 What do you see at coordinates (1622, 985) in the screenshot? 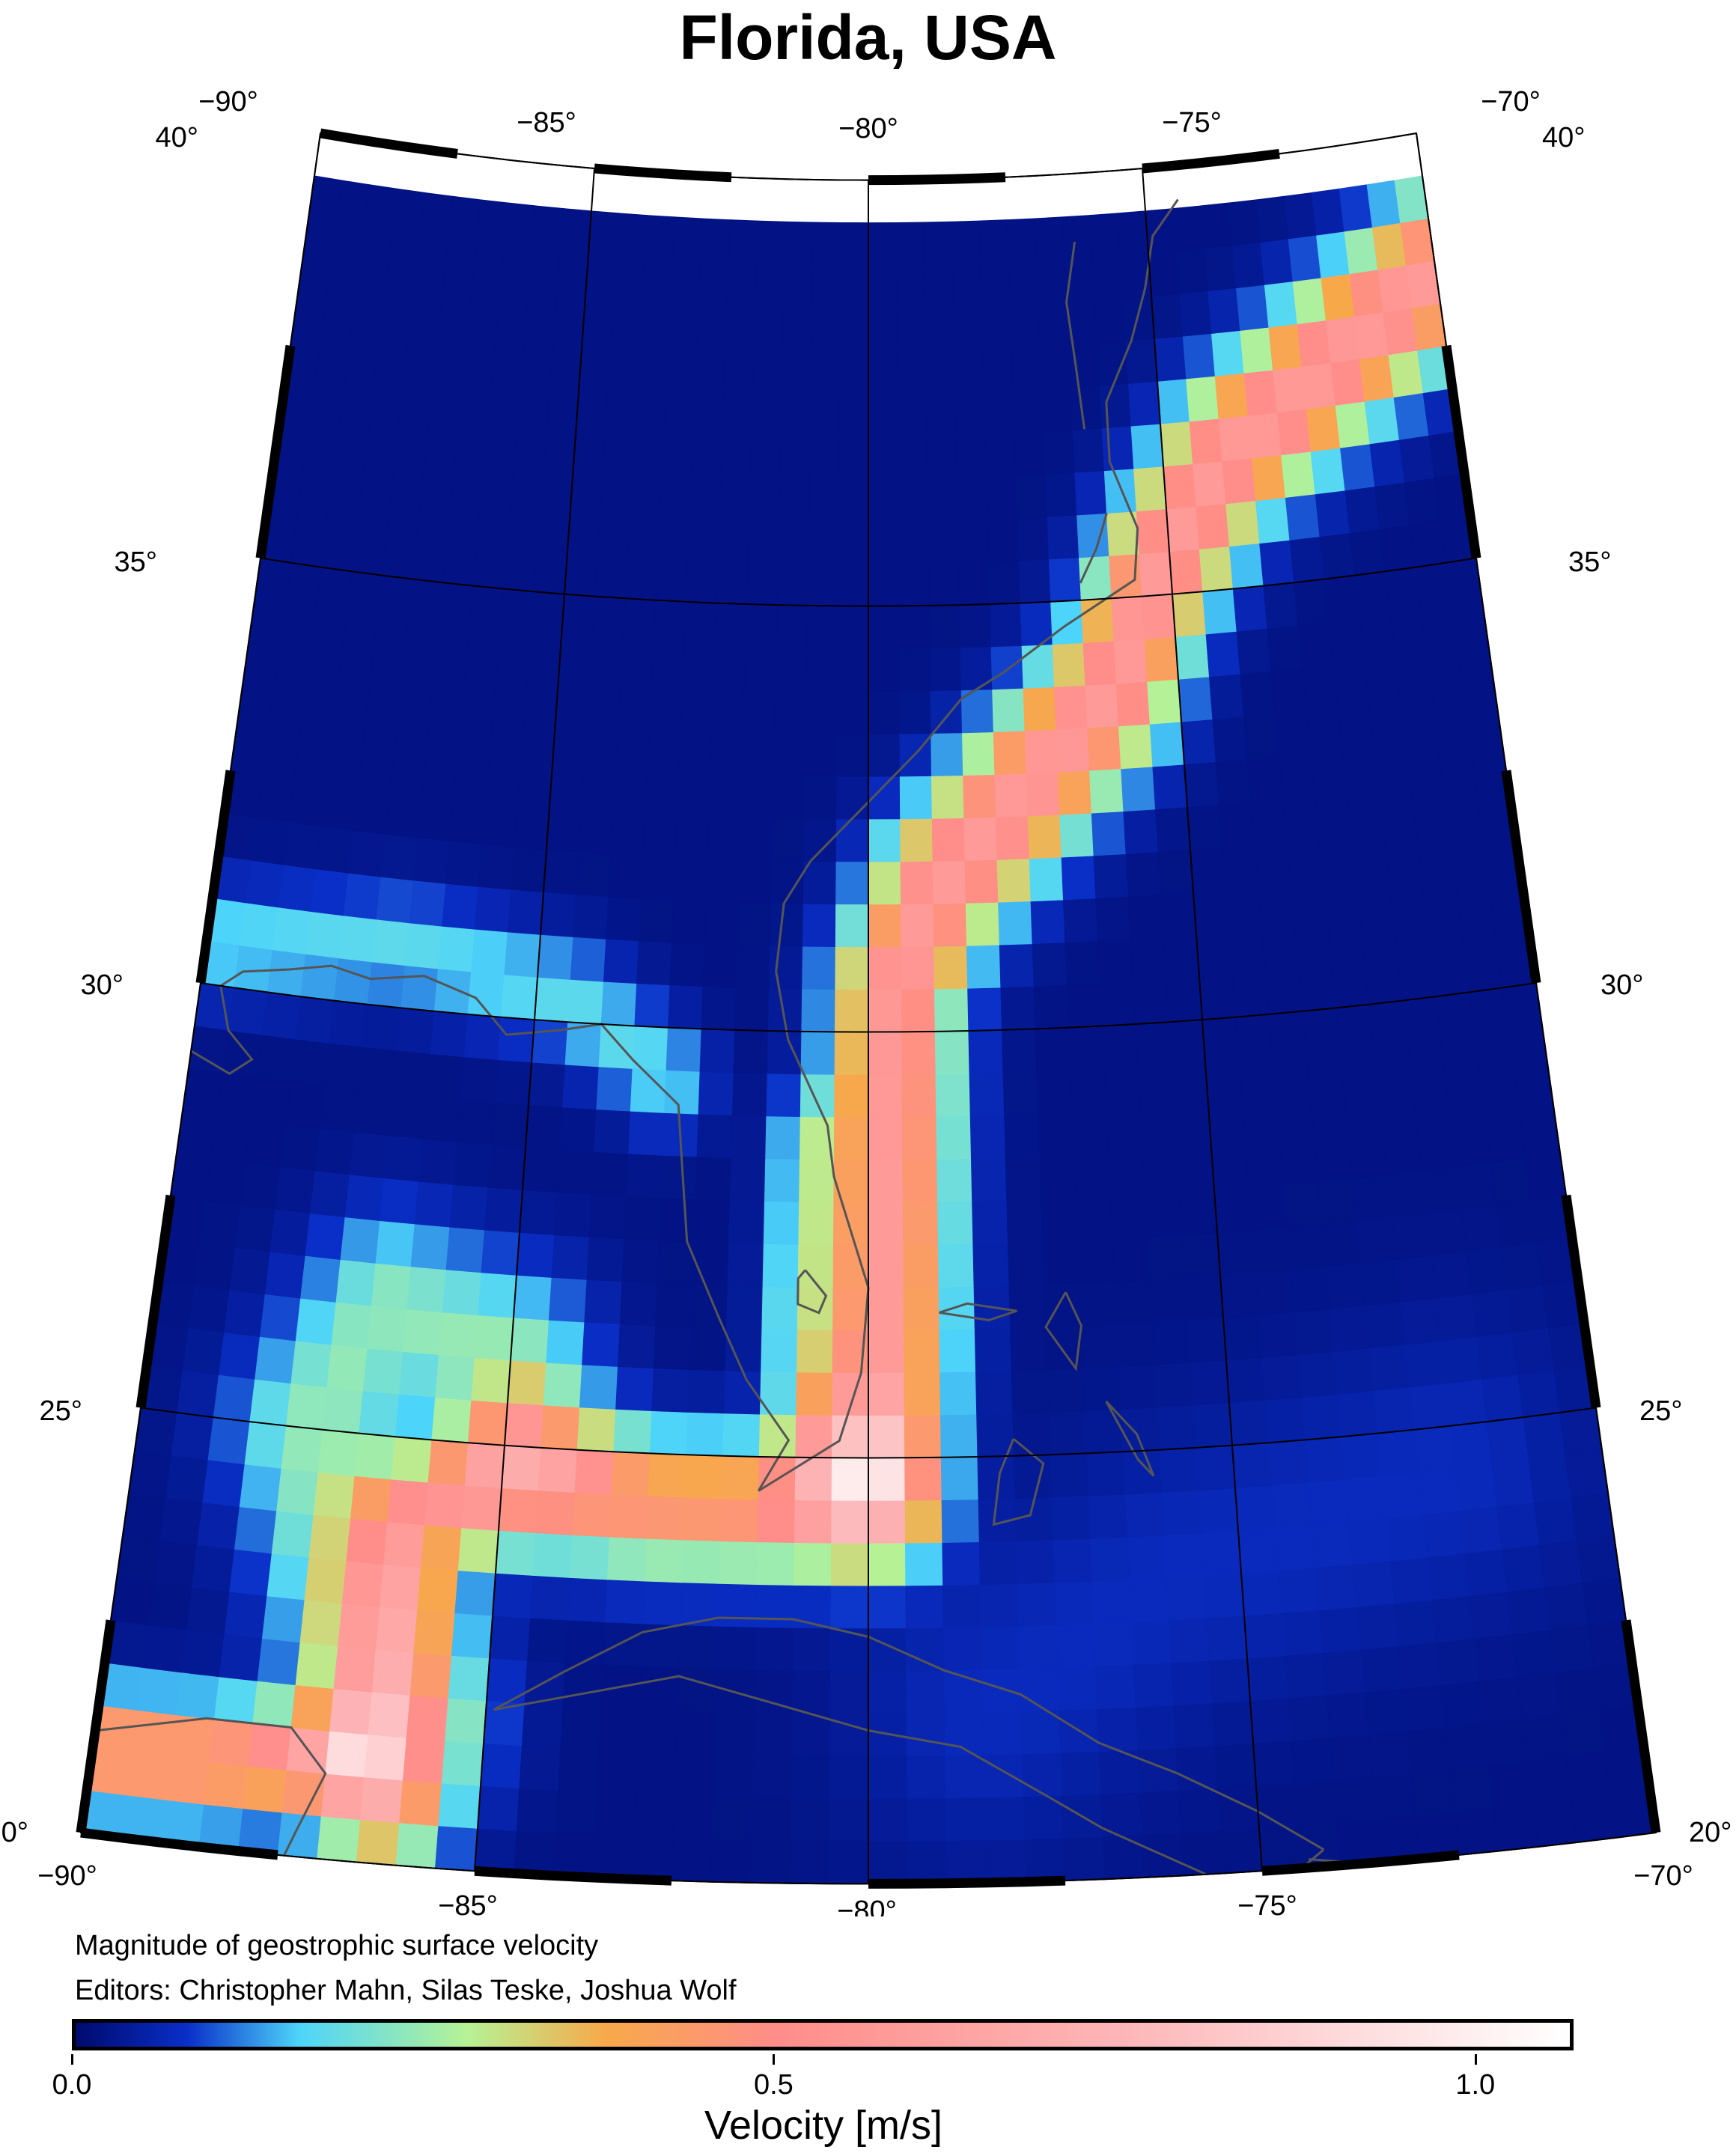
I see `lat-label-right-30: 30°` at bounding box center [1622, 985].